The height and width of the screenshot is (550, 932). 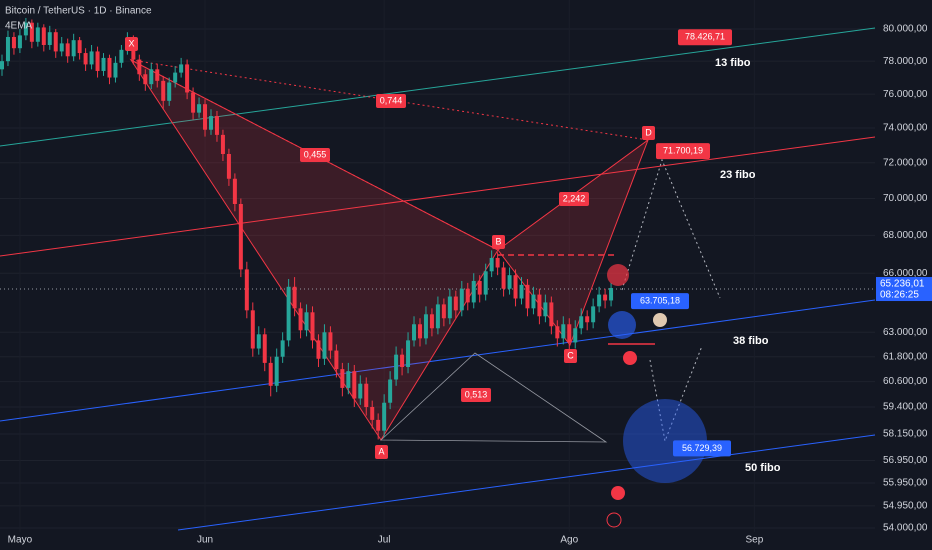 What do you see at coordinates (384, 540) in the screenshot?
I see `x-tick-label: Jul` at bounding box center [384, 540].